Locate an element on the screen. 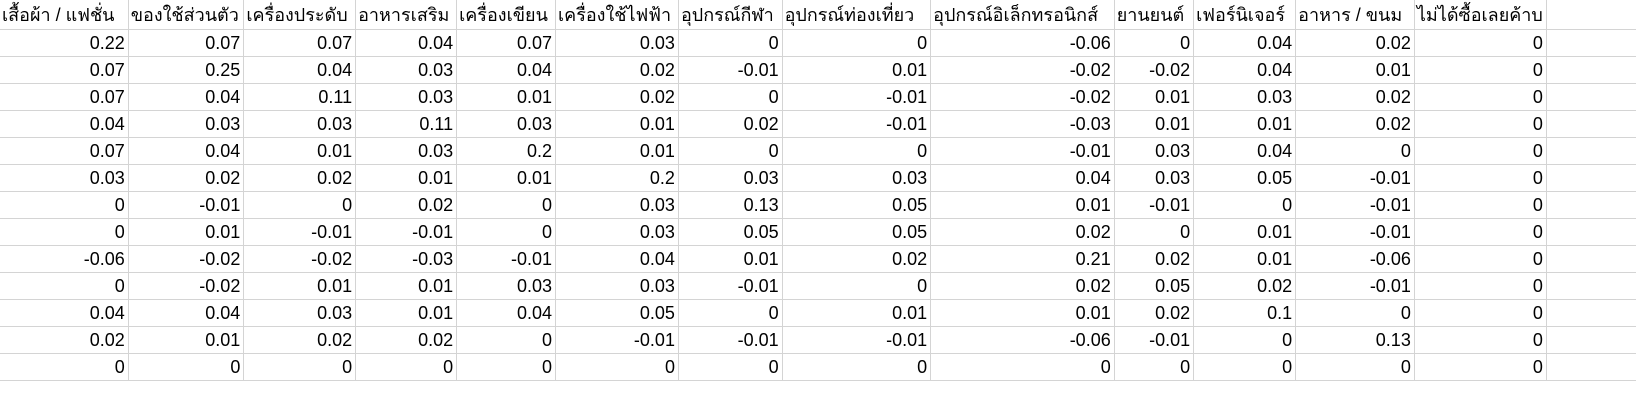  table-cell: 0.25 is located at coordinates (186, 70).